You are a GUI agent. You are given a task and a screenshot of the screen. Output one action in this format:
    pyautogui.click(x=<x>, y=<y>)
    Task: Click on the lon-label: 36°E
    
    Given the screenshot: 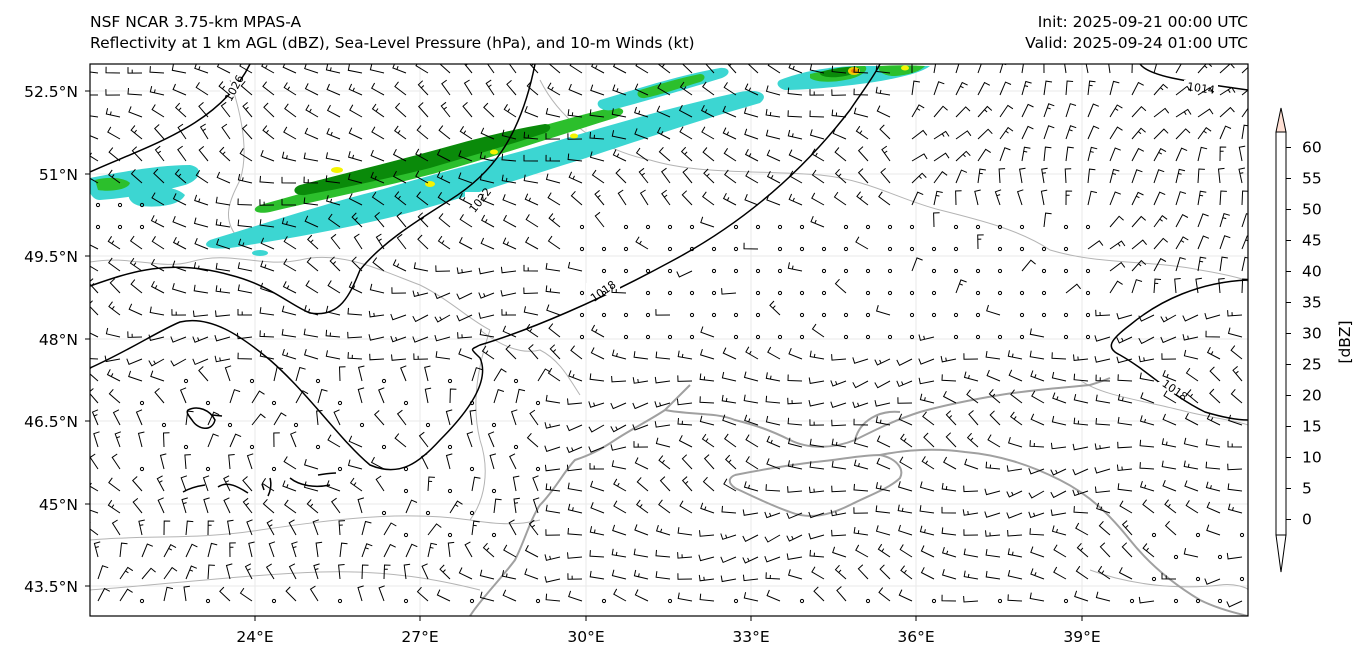 What is the action you would take?
    pyautogui.click(x=915, y=637)
    